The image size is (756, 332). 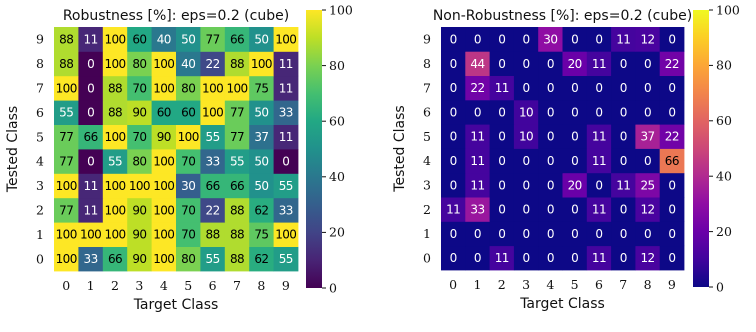 What do you see at coordinates (550, 284) in the screenshot?
I see `x-tick-label: 4` at bounding box center [550, 284].